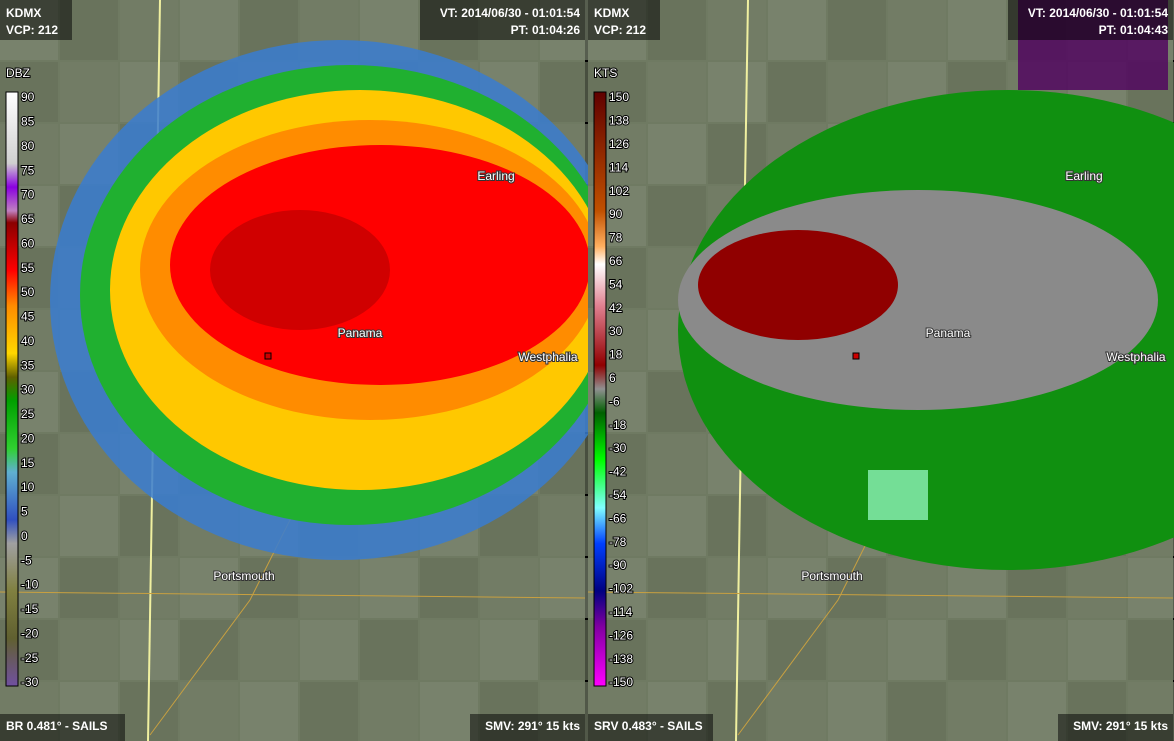 This screenshot has width=1174, height=741. What do you see at coordinates (30, 585) in the screenshot?
I see `legend-label: -10` at bounding box center [30, 585].